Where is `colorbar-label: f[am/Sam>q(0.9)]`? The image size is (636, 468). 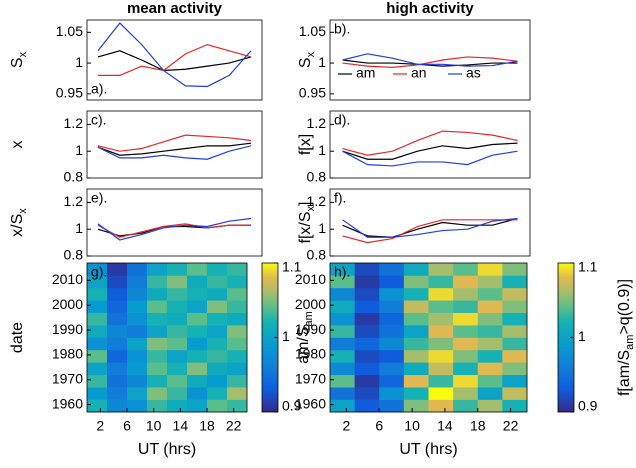
colorbar-label: f[am/Sam>q(0.9)] is located at coordinates (626, 337).